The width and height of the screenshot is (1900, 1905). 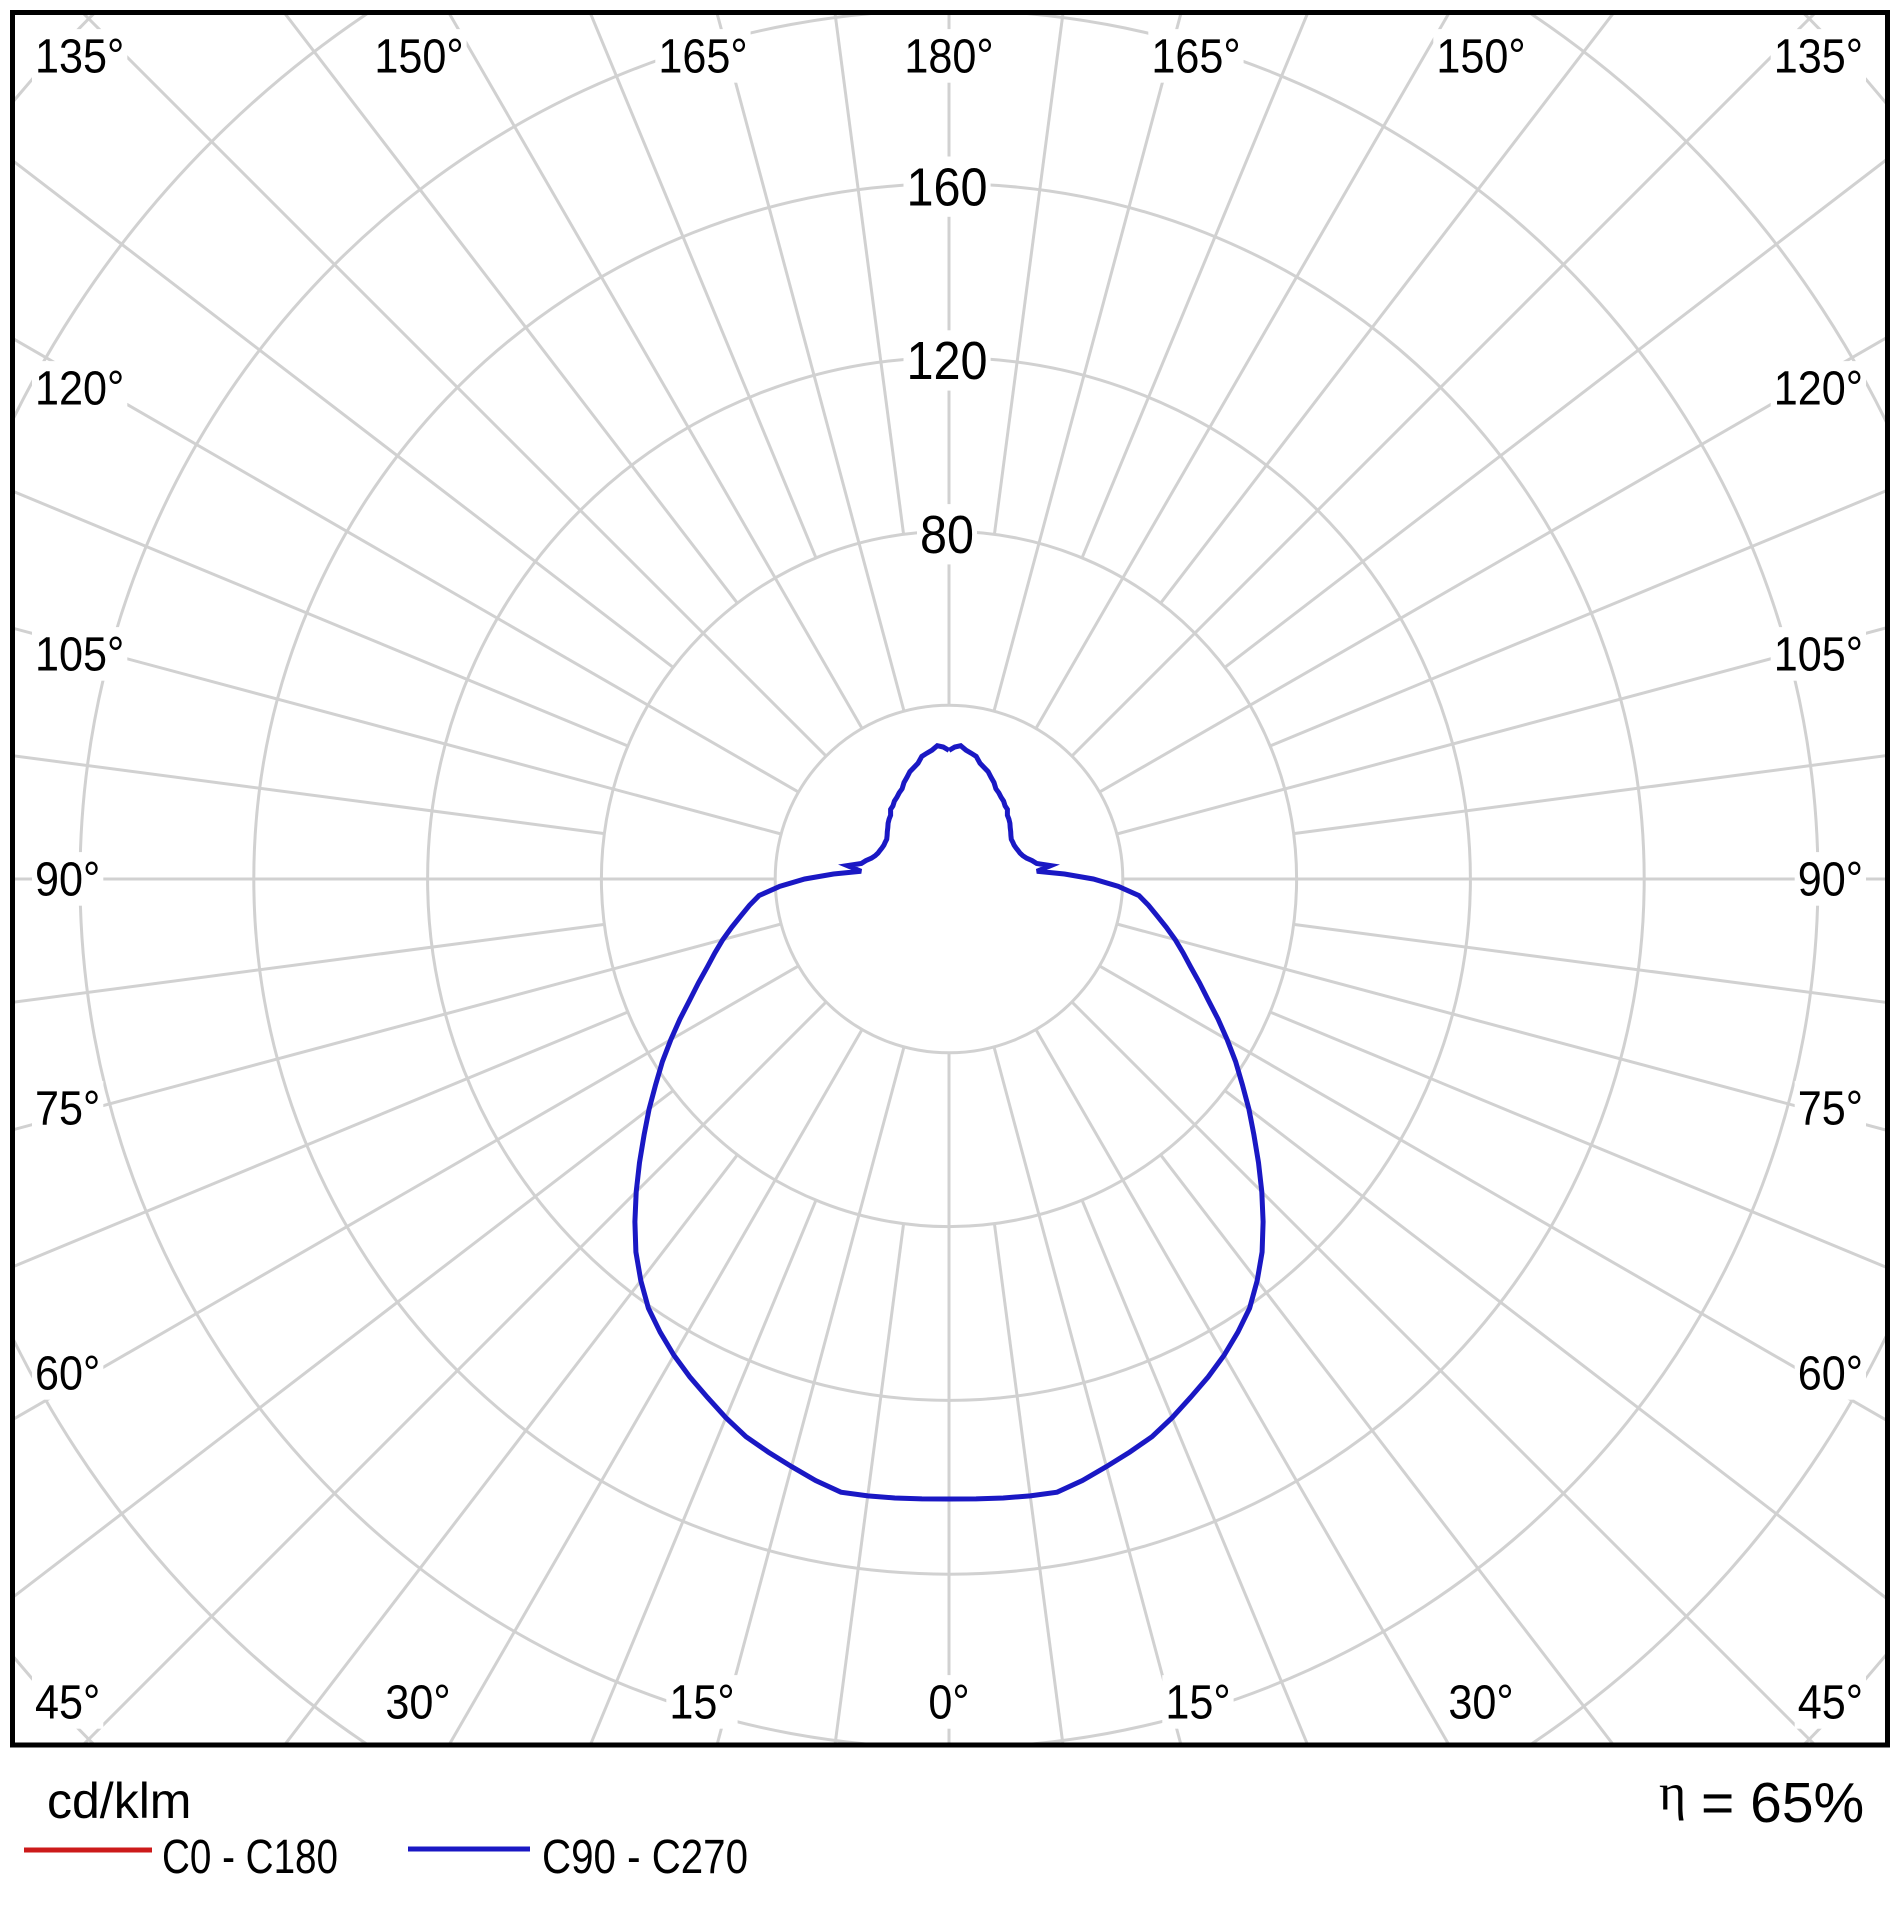 What do you see at coordinates (947, 535) in the screenshot?
I see `svg-text: 80` at bounding box center [947, 535].